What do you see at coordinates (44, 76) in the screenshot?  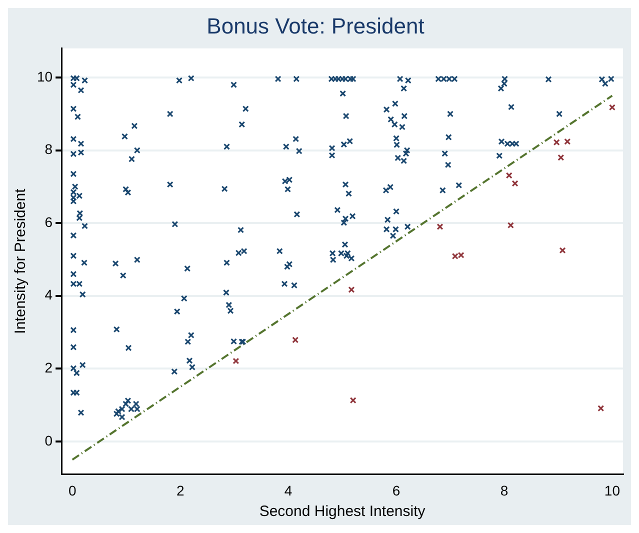 I see `y-tick-label: 10` at bounding box center [44, 76].